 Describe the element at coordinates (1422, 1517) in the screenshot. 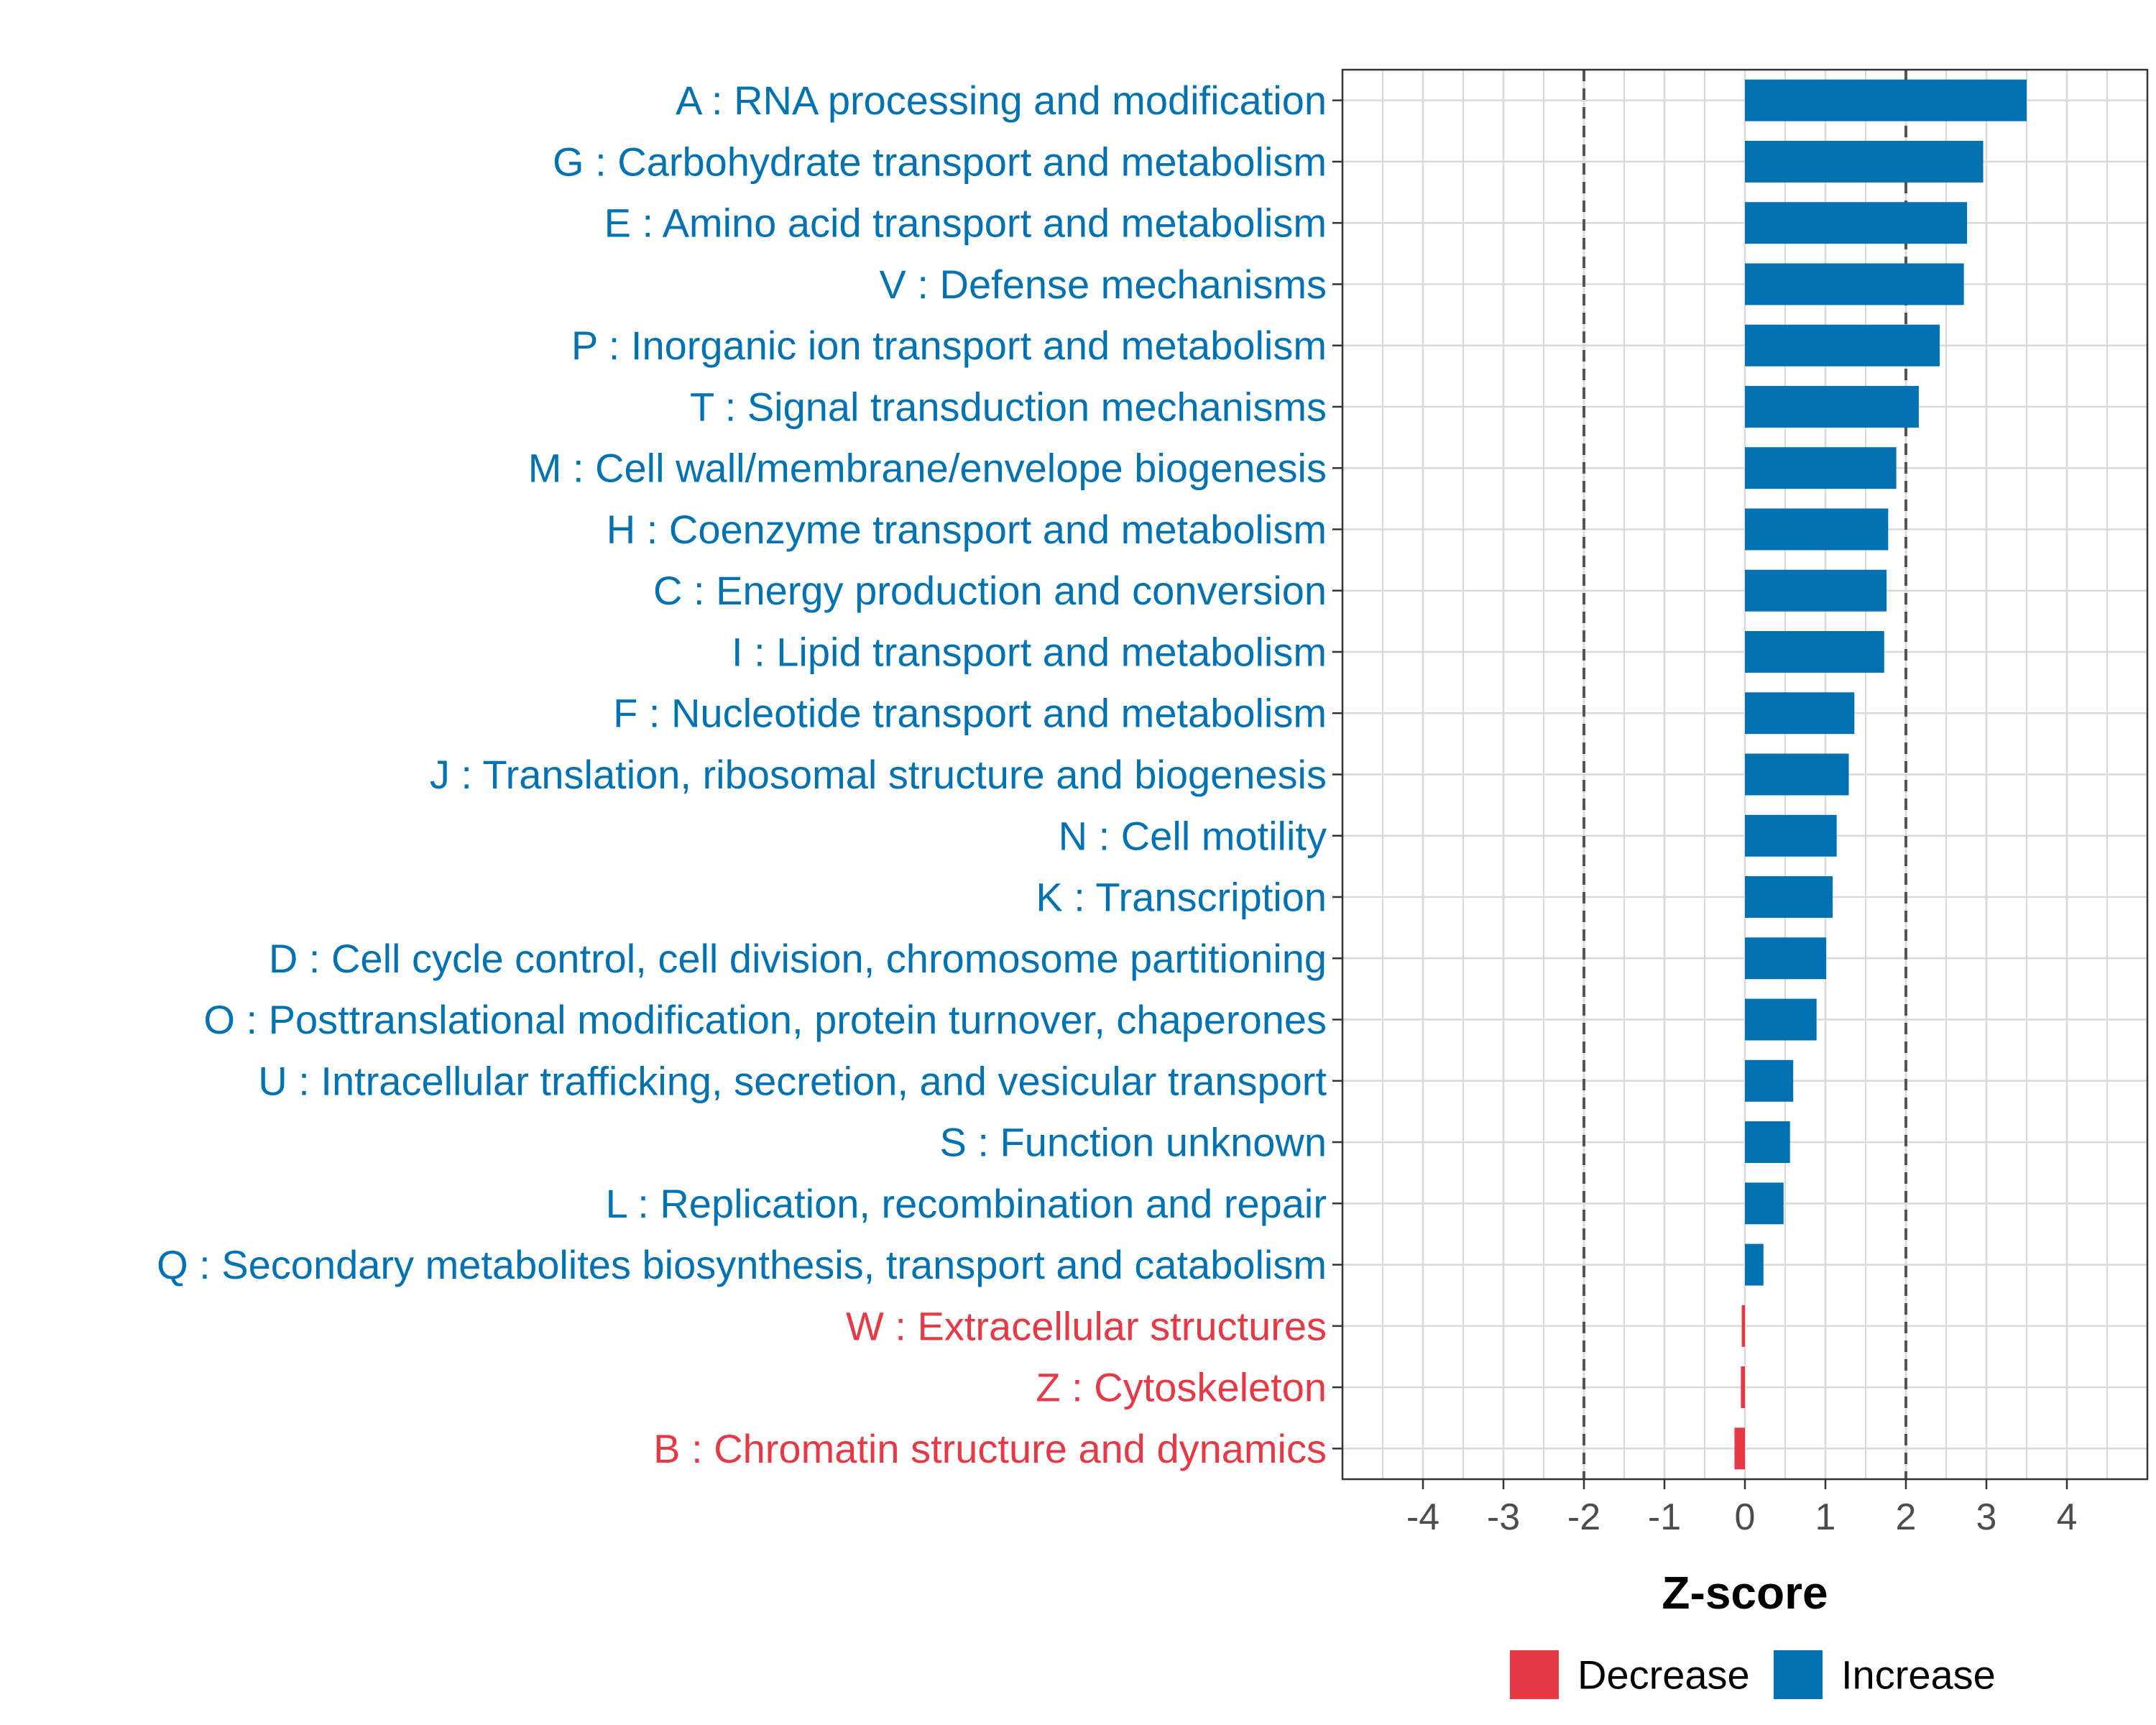

I see `x-tick-label: -4` at that location.